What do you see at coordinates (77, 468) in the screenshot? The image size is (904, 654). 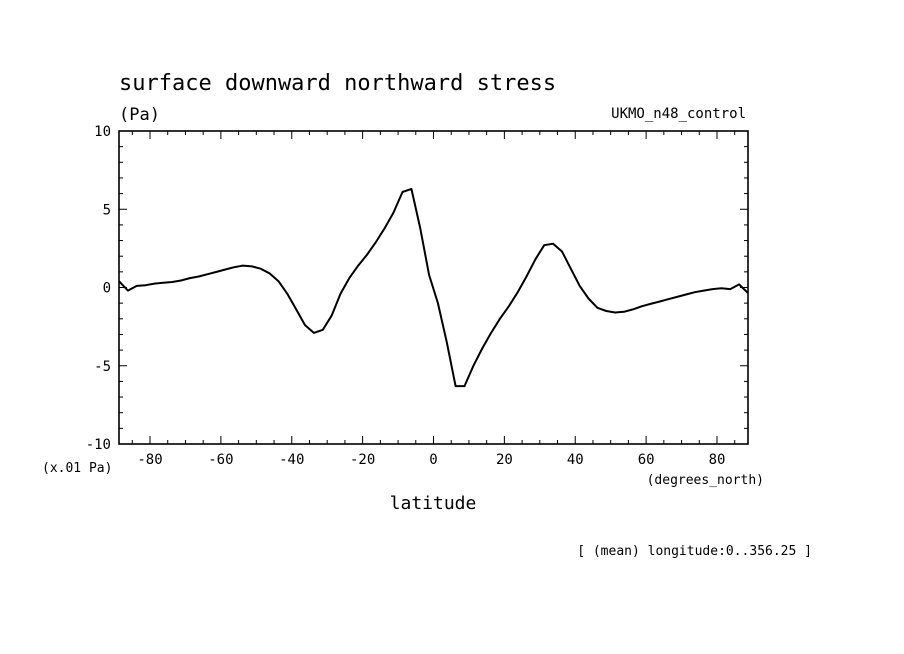 I see `scale-label: (x.01 Pa)` at bounding box center [77, 468].